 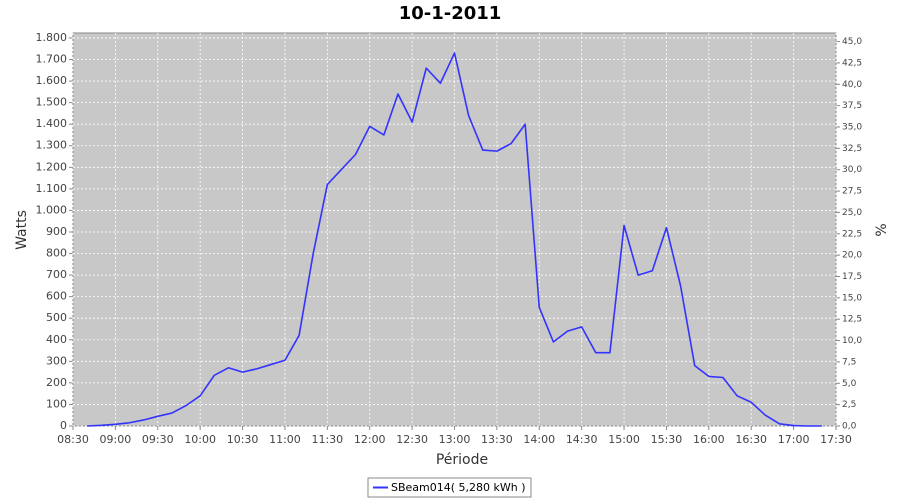 What do you see at coordinates (52, 102) in the screenshot?
I see `y-tick-label: 1.500` at bounding box center [52, 102].